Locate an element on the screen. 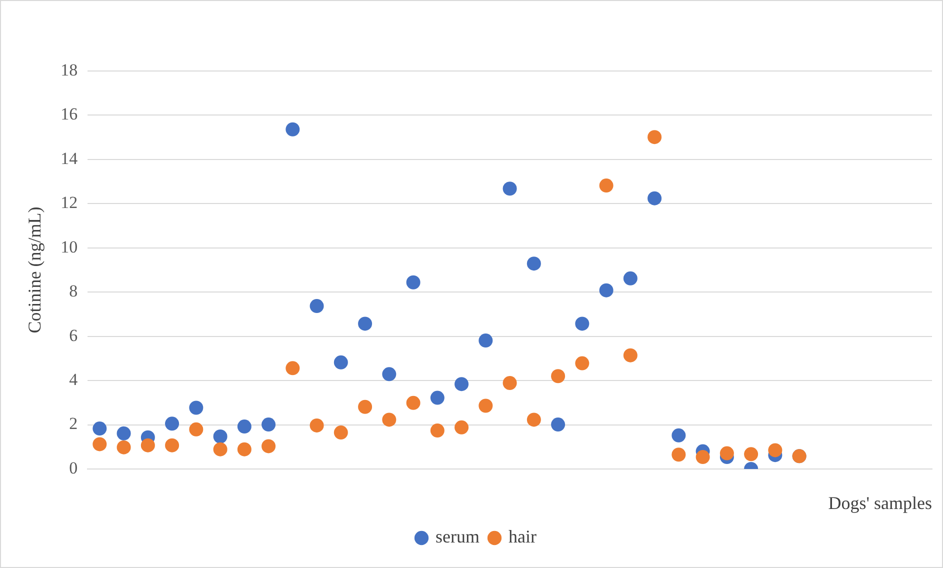  x-axis-title: Dogs' samples is located at coordinates (880, 502).